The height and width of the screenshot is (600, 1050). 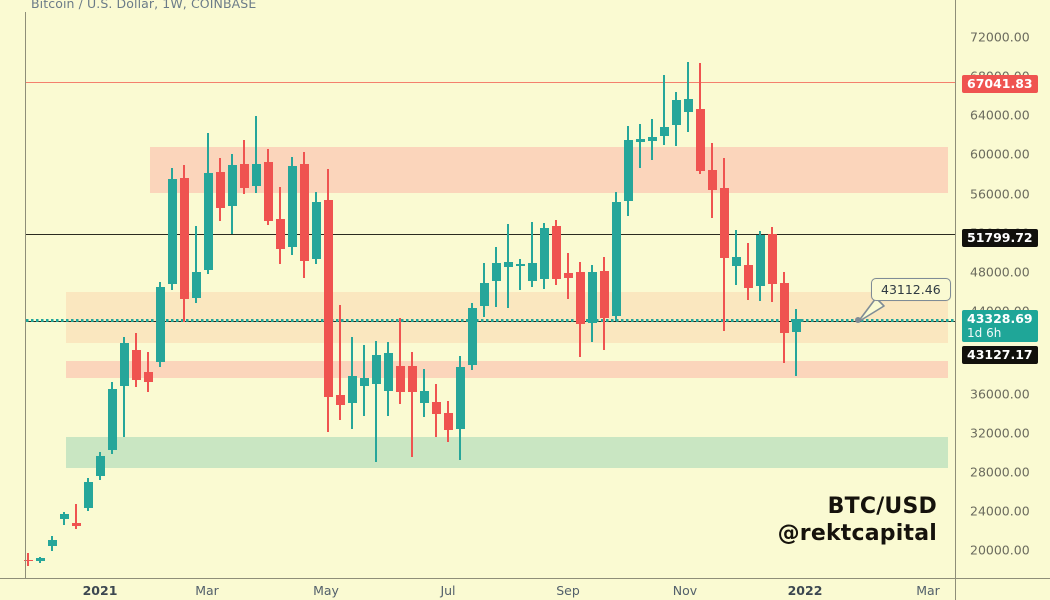 I want to click on zone-mid-support-zone, so click(x=507, y=317).